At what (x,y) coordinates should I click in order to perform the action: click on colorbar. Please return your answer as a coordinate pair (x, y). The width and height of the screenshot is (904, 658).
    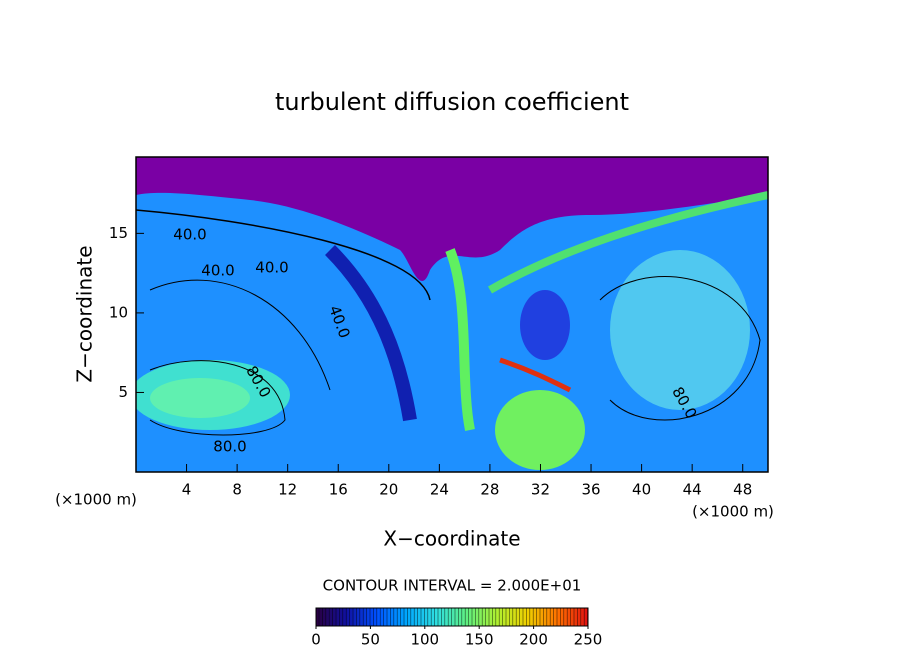
    Looking at the image, I should click on (452, 617).